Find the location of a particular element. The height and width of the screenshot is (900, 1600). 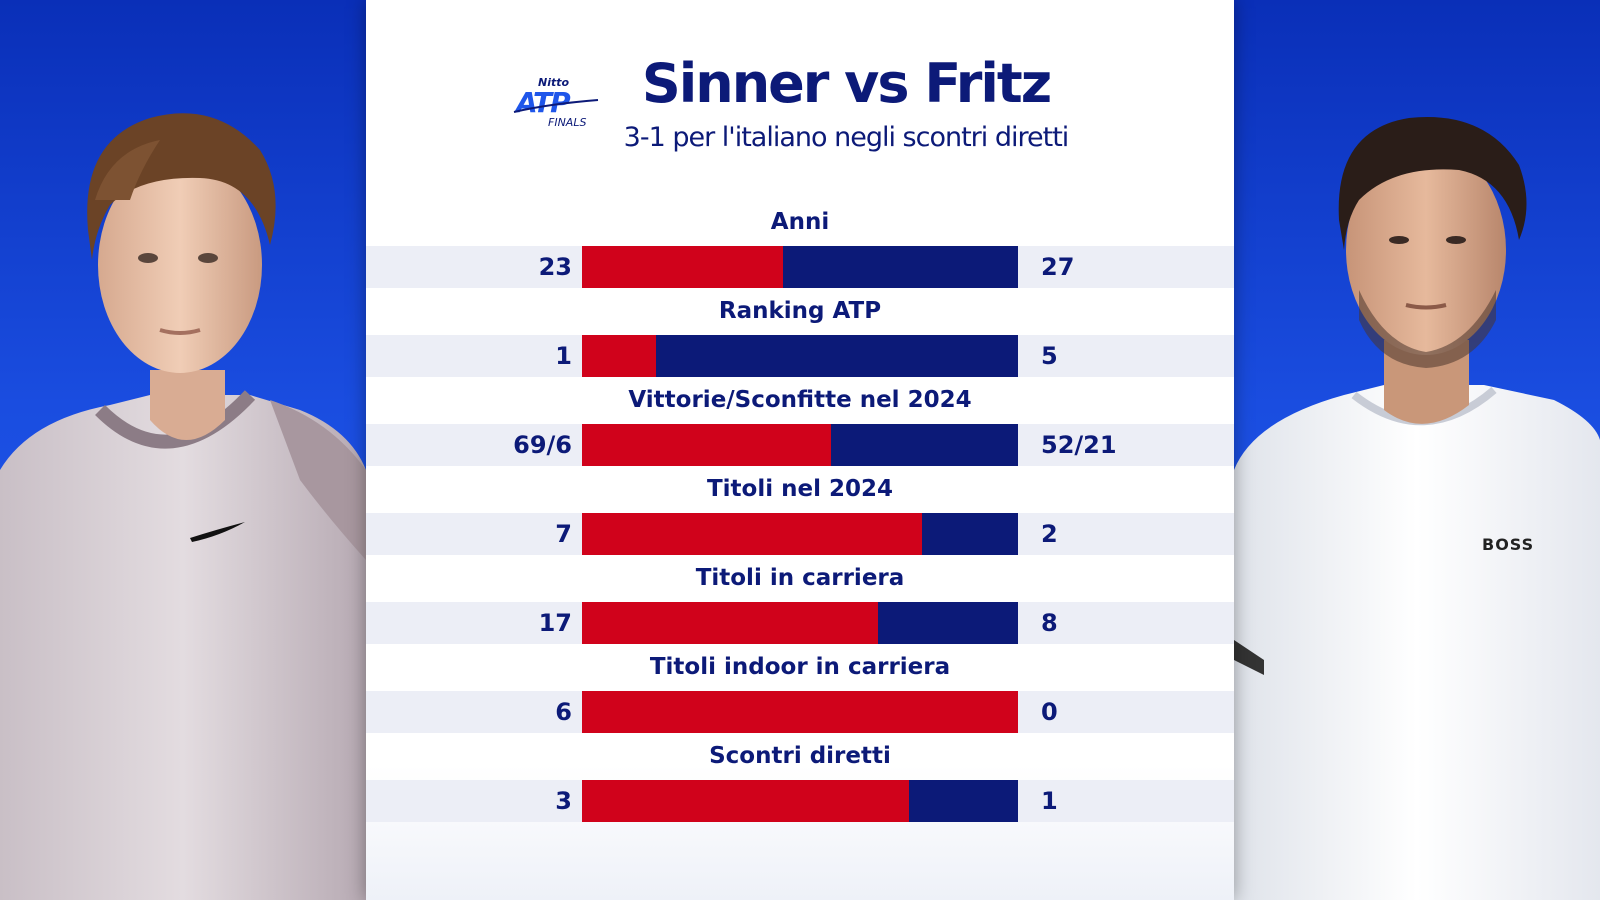

stat-row: Ranking ATP 1 5 is located at coordinates (800, 334).